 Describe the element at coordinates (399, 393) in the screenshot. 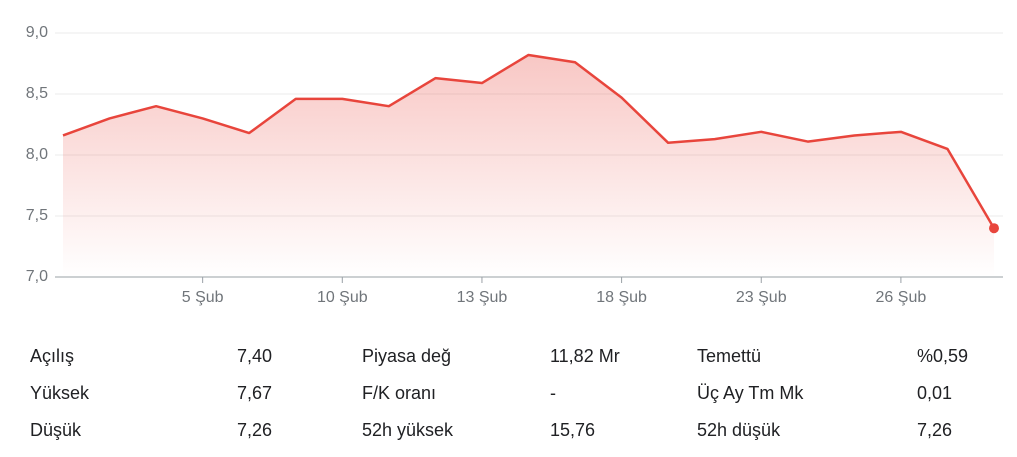

I see `stat-label: F/K oranı` at that location.